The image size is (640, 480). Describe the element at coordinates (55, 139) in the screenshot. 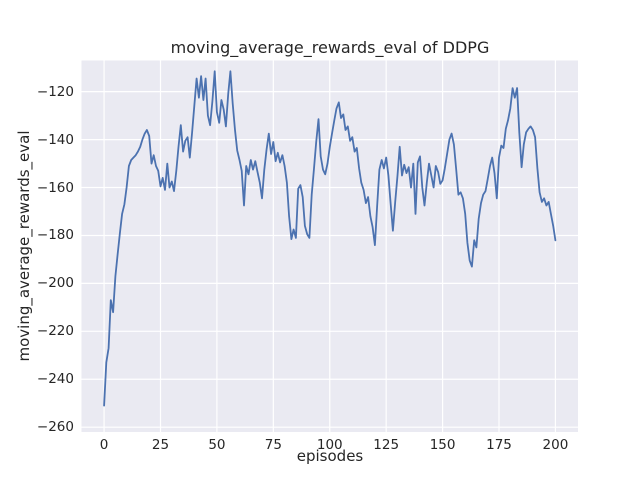

I see `y-tick-label: −140` at that location.